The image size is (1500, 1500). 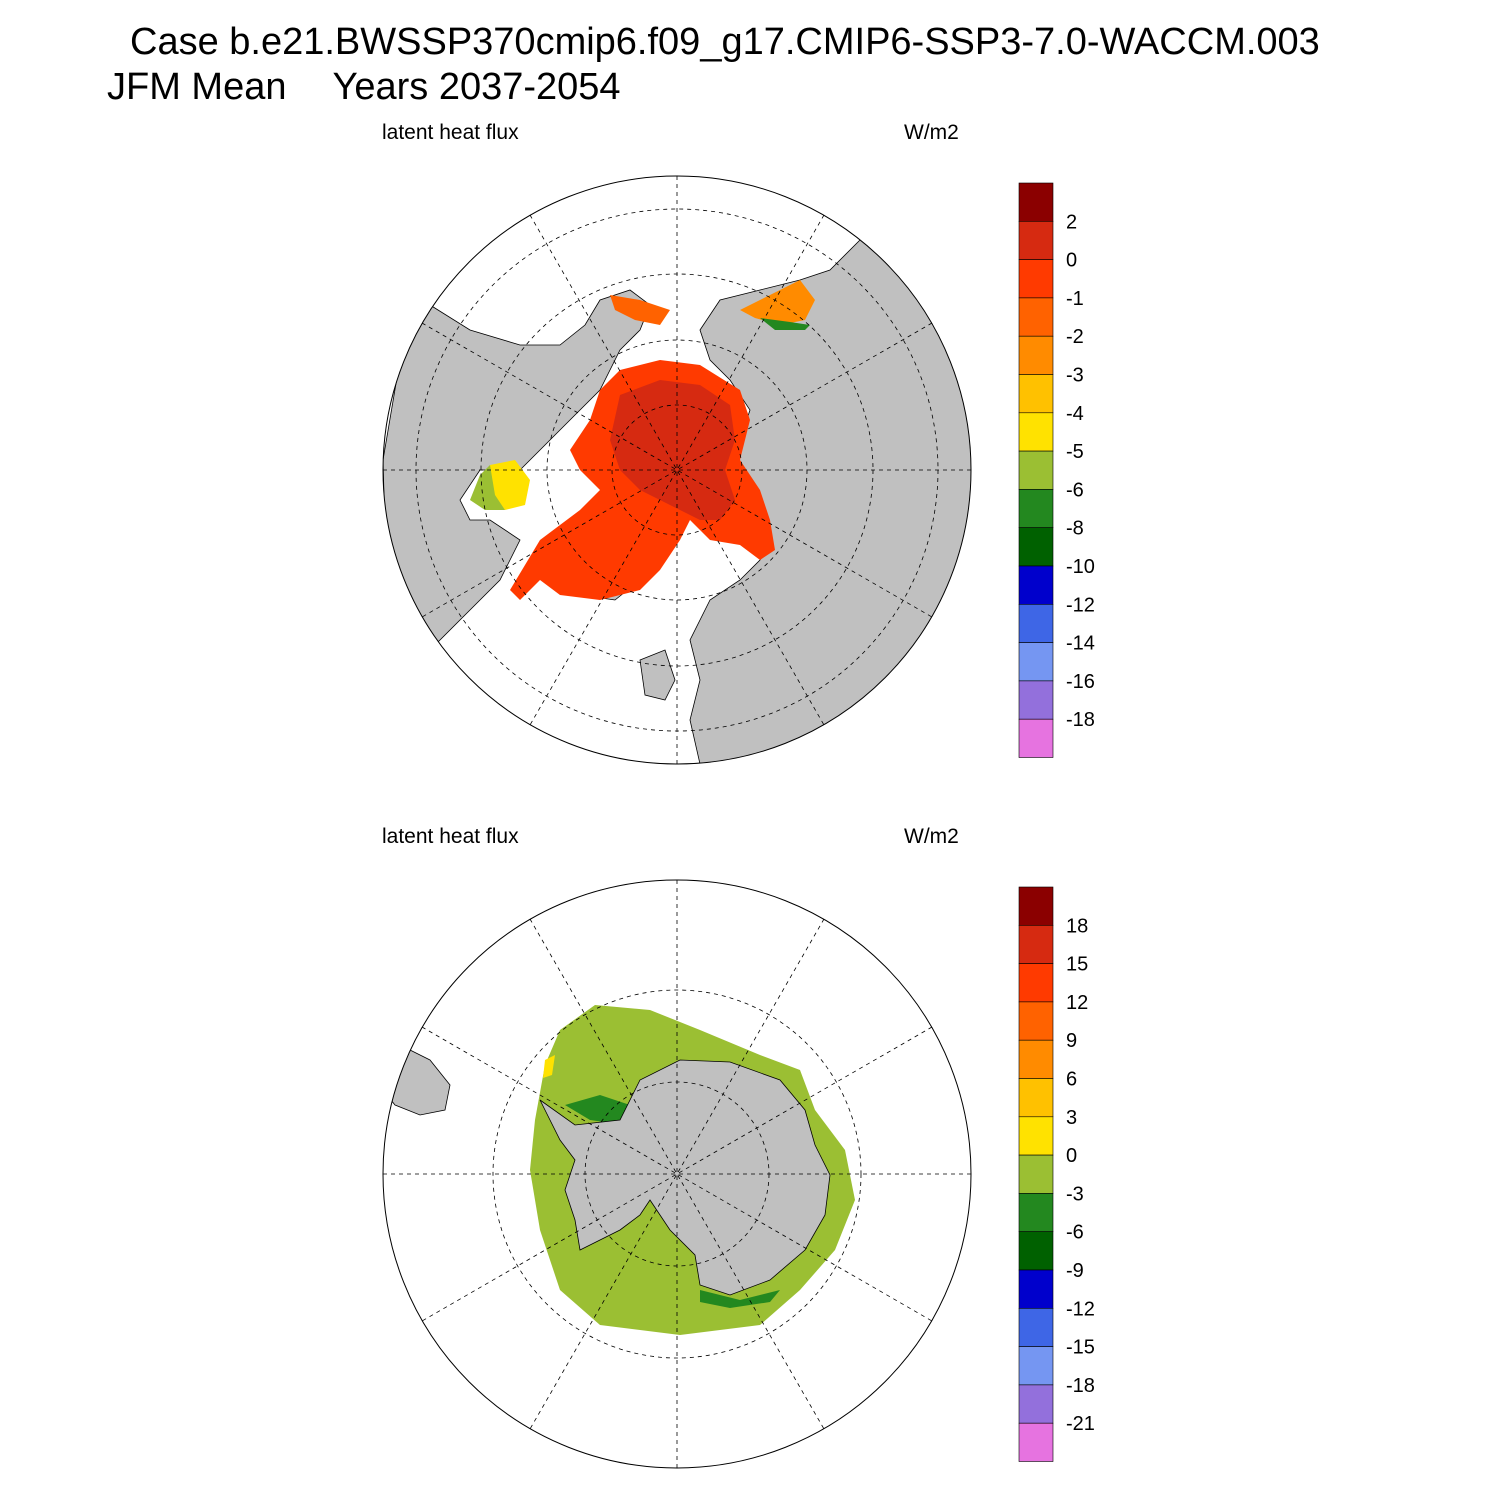 I want to click on arctic-inner-flux-region, so click(x=672, y=450).